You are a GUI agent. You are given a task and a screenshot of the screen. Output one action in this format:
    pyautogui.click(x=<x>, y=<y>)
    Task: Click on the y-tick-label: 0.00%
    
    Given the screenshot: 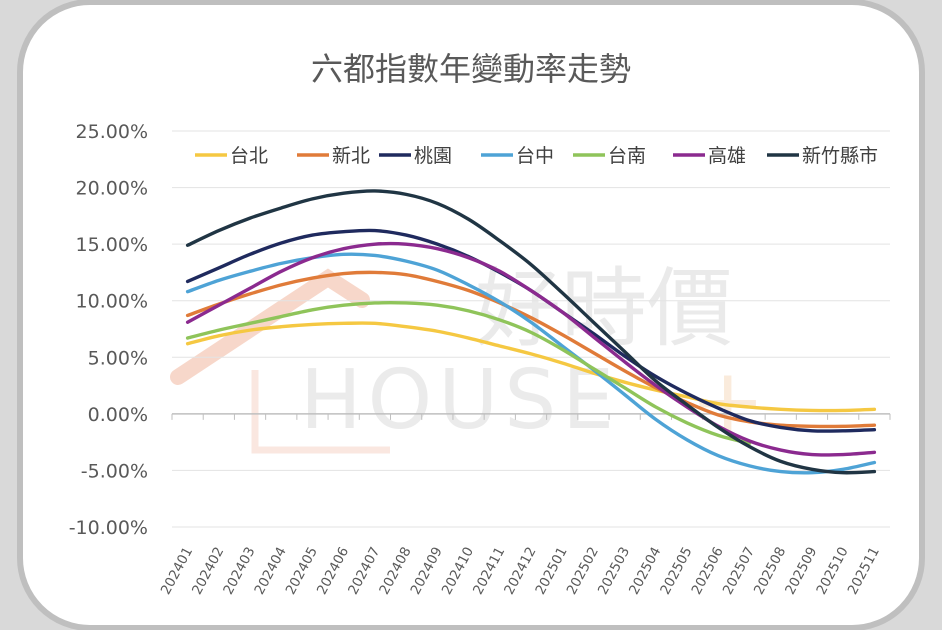 What is the action you would take?
    pyautogui.click(x=118, y=415)
    